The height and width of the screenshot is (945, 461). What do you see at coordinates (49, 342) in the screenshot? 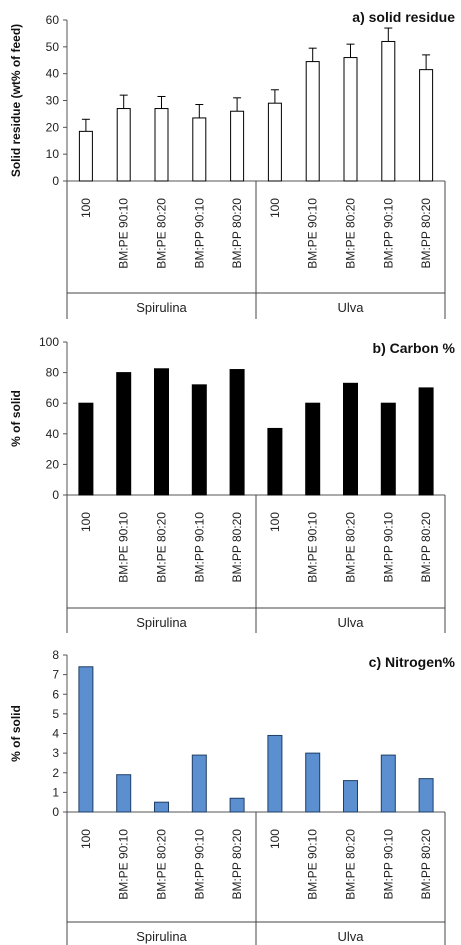
I see `y-tick-label: 100` at bounding box center [49, 342].